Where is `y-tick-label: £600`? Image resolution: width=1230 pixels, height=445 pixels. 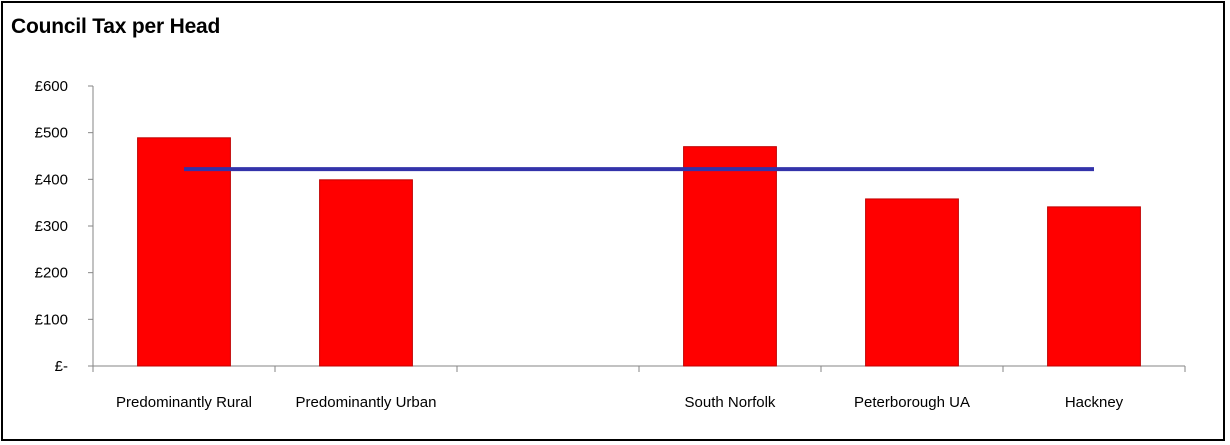
y-tick-label: £600 is located at coordinates (51, 86).